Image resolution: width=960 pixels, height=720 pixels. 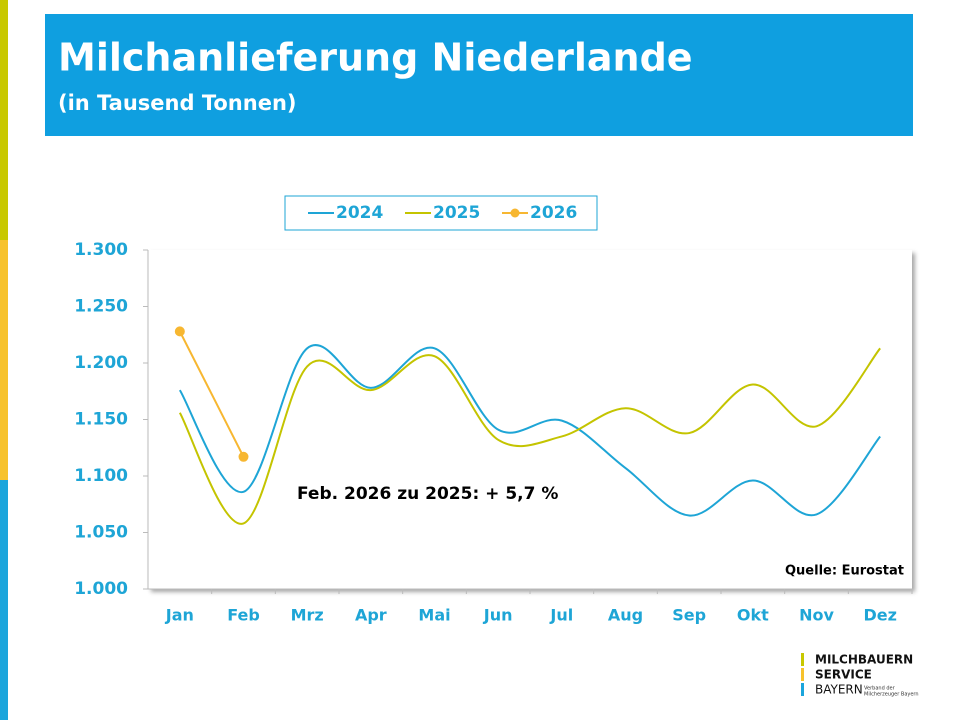 I want to click on legend-label: 2024, so click(x=359, y=213).